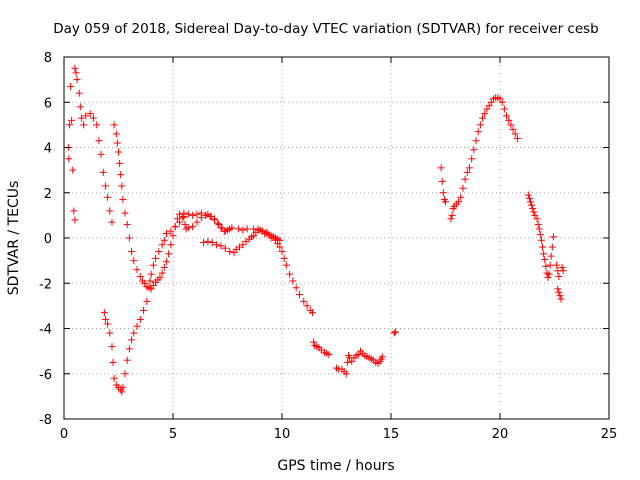 This screenshot has height=480, width=640. I want to click on y-axis-label: SDTVAR / TECUs, so click(14, 238).